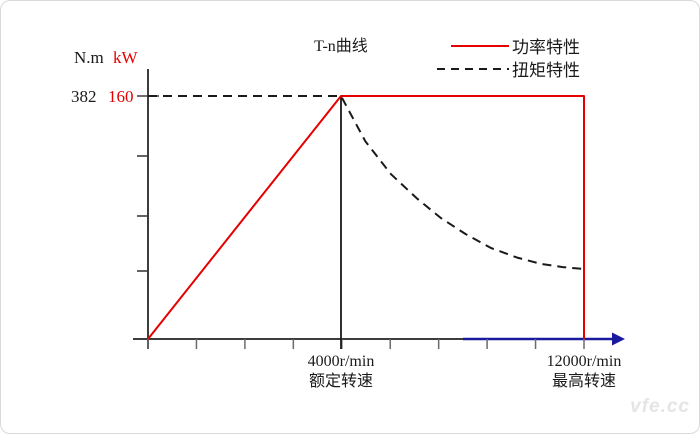 This screenshot has width=700, height=434. What do you see at coordinates (583, 381) in the screenshot?
I see `x-tick-name-max: 最高转速` at bounding box center [583, 381].